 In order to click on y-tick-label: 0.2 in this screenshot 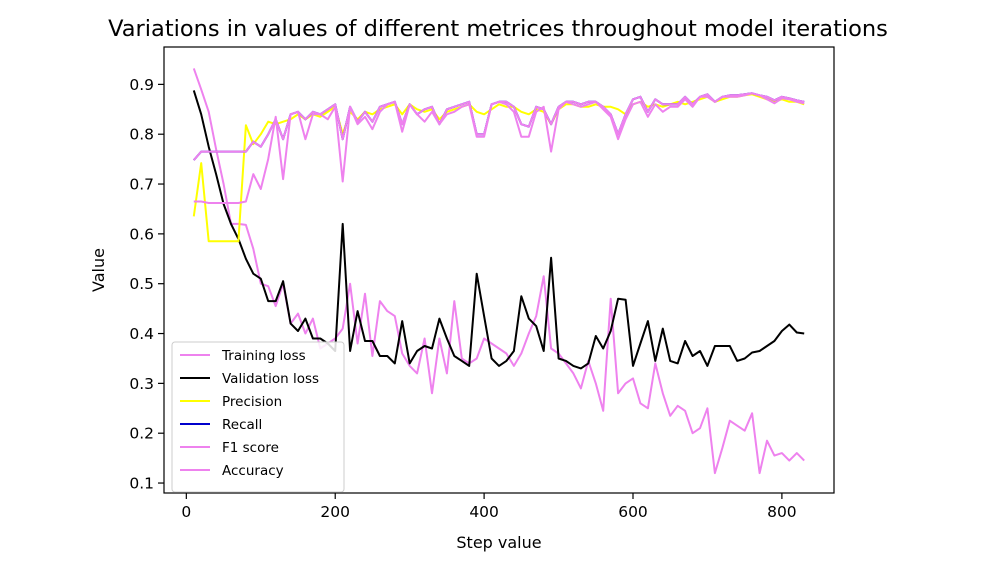, I will do `click(141, 434)`.